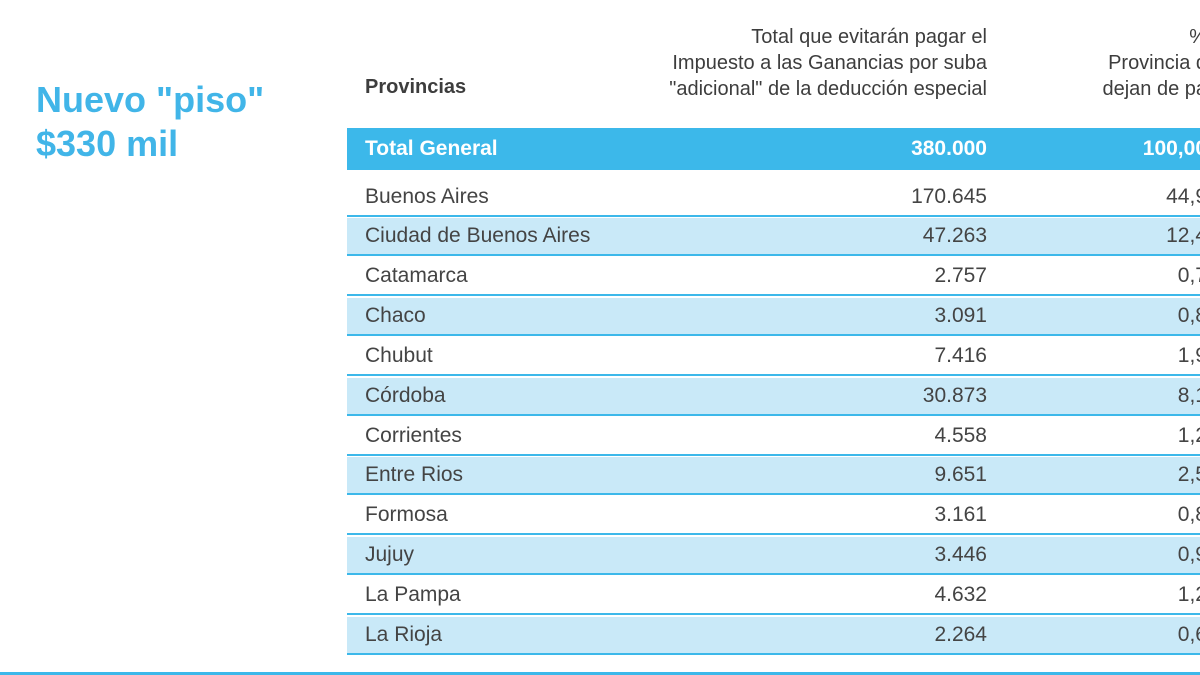 This screenshot has height=675, width=1200. Describe the element at coordinates (427, 196) in the screenshot. I see `province-name: Buenos Aires` at that location.